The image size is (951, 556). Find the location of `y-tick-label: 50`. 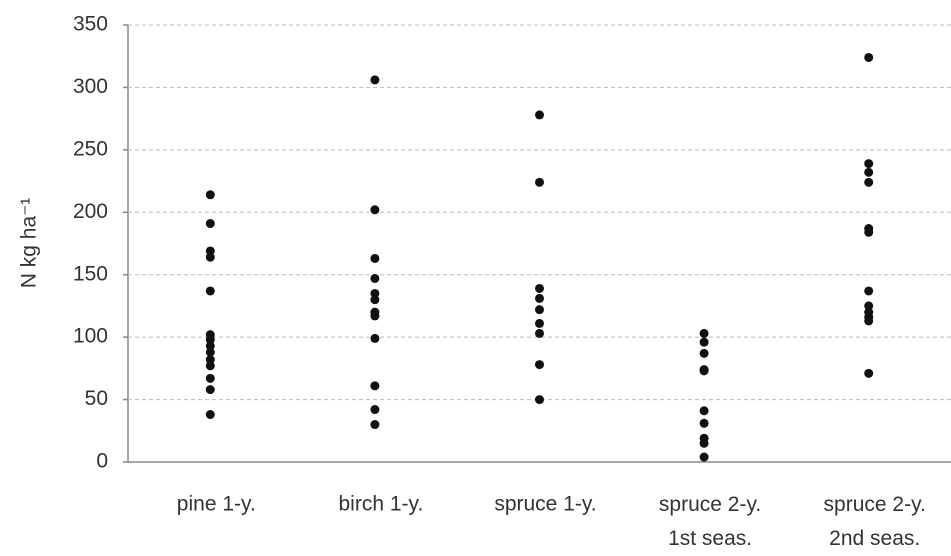

y-tick-label: 50 is located at coordinates (96, 398).